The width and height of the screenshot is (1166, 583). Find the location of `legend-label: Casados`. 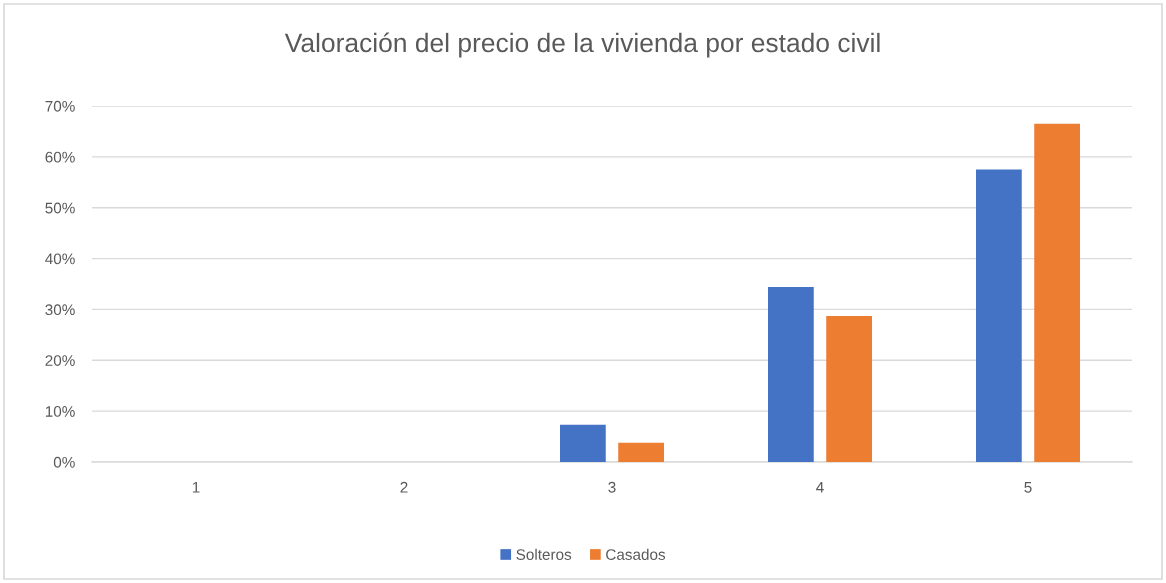

legend-label: Casados is located at coordinates (636, 554).